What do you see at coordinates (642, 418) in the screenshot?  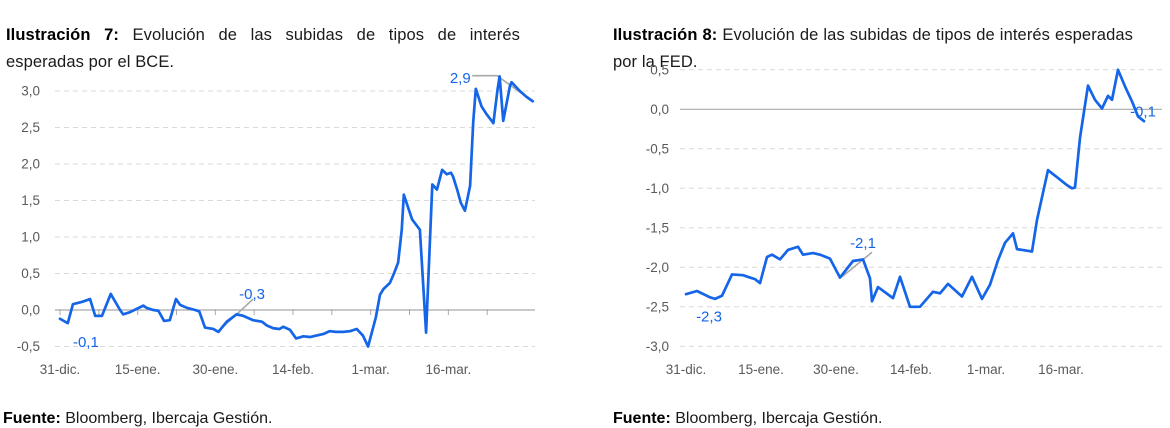 I see `source-note-fed-prefix: Fuente:` at bounding box center [642, 418].